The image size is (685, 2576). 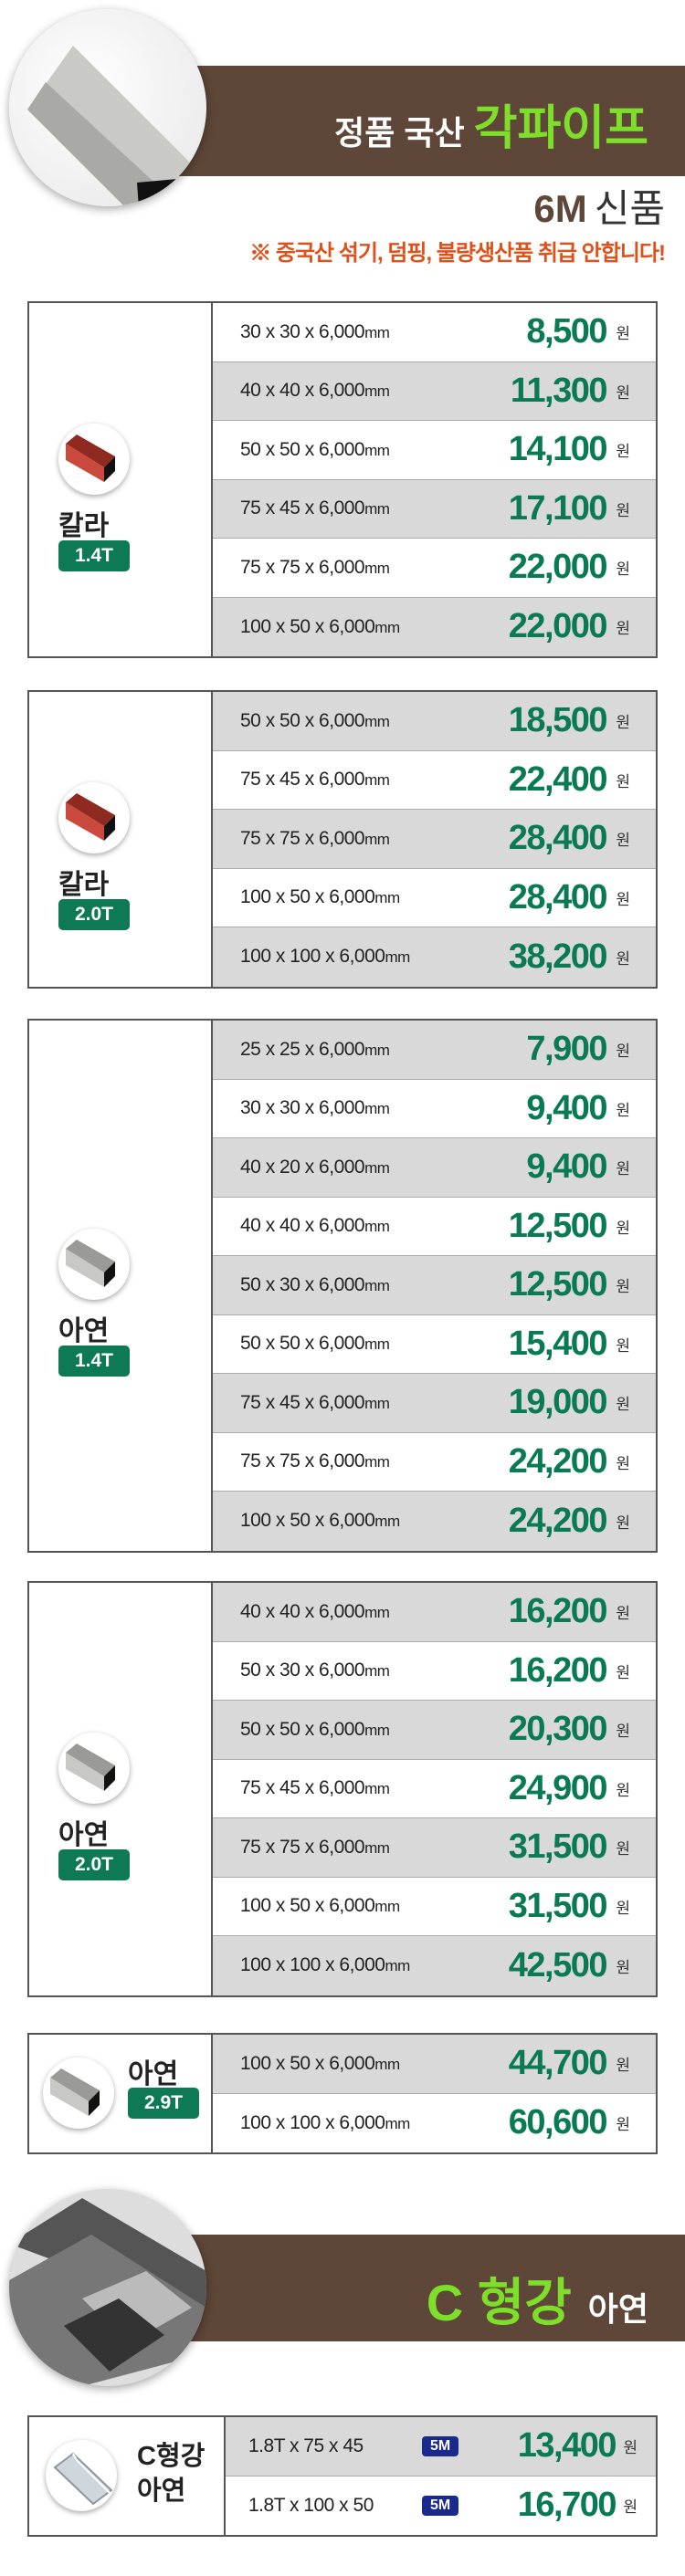 I want to click on galvanized-square-pipe-icon, so click(x=78, y=2093).